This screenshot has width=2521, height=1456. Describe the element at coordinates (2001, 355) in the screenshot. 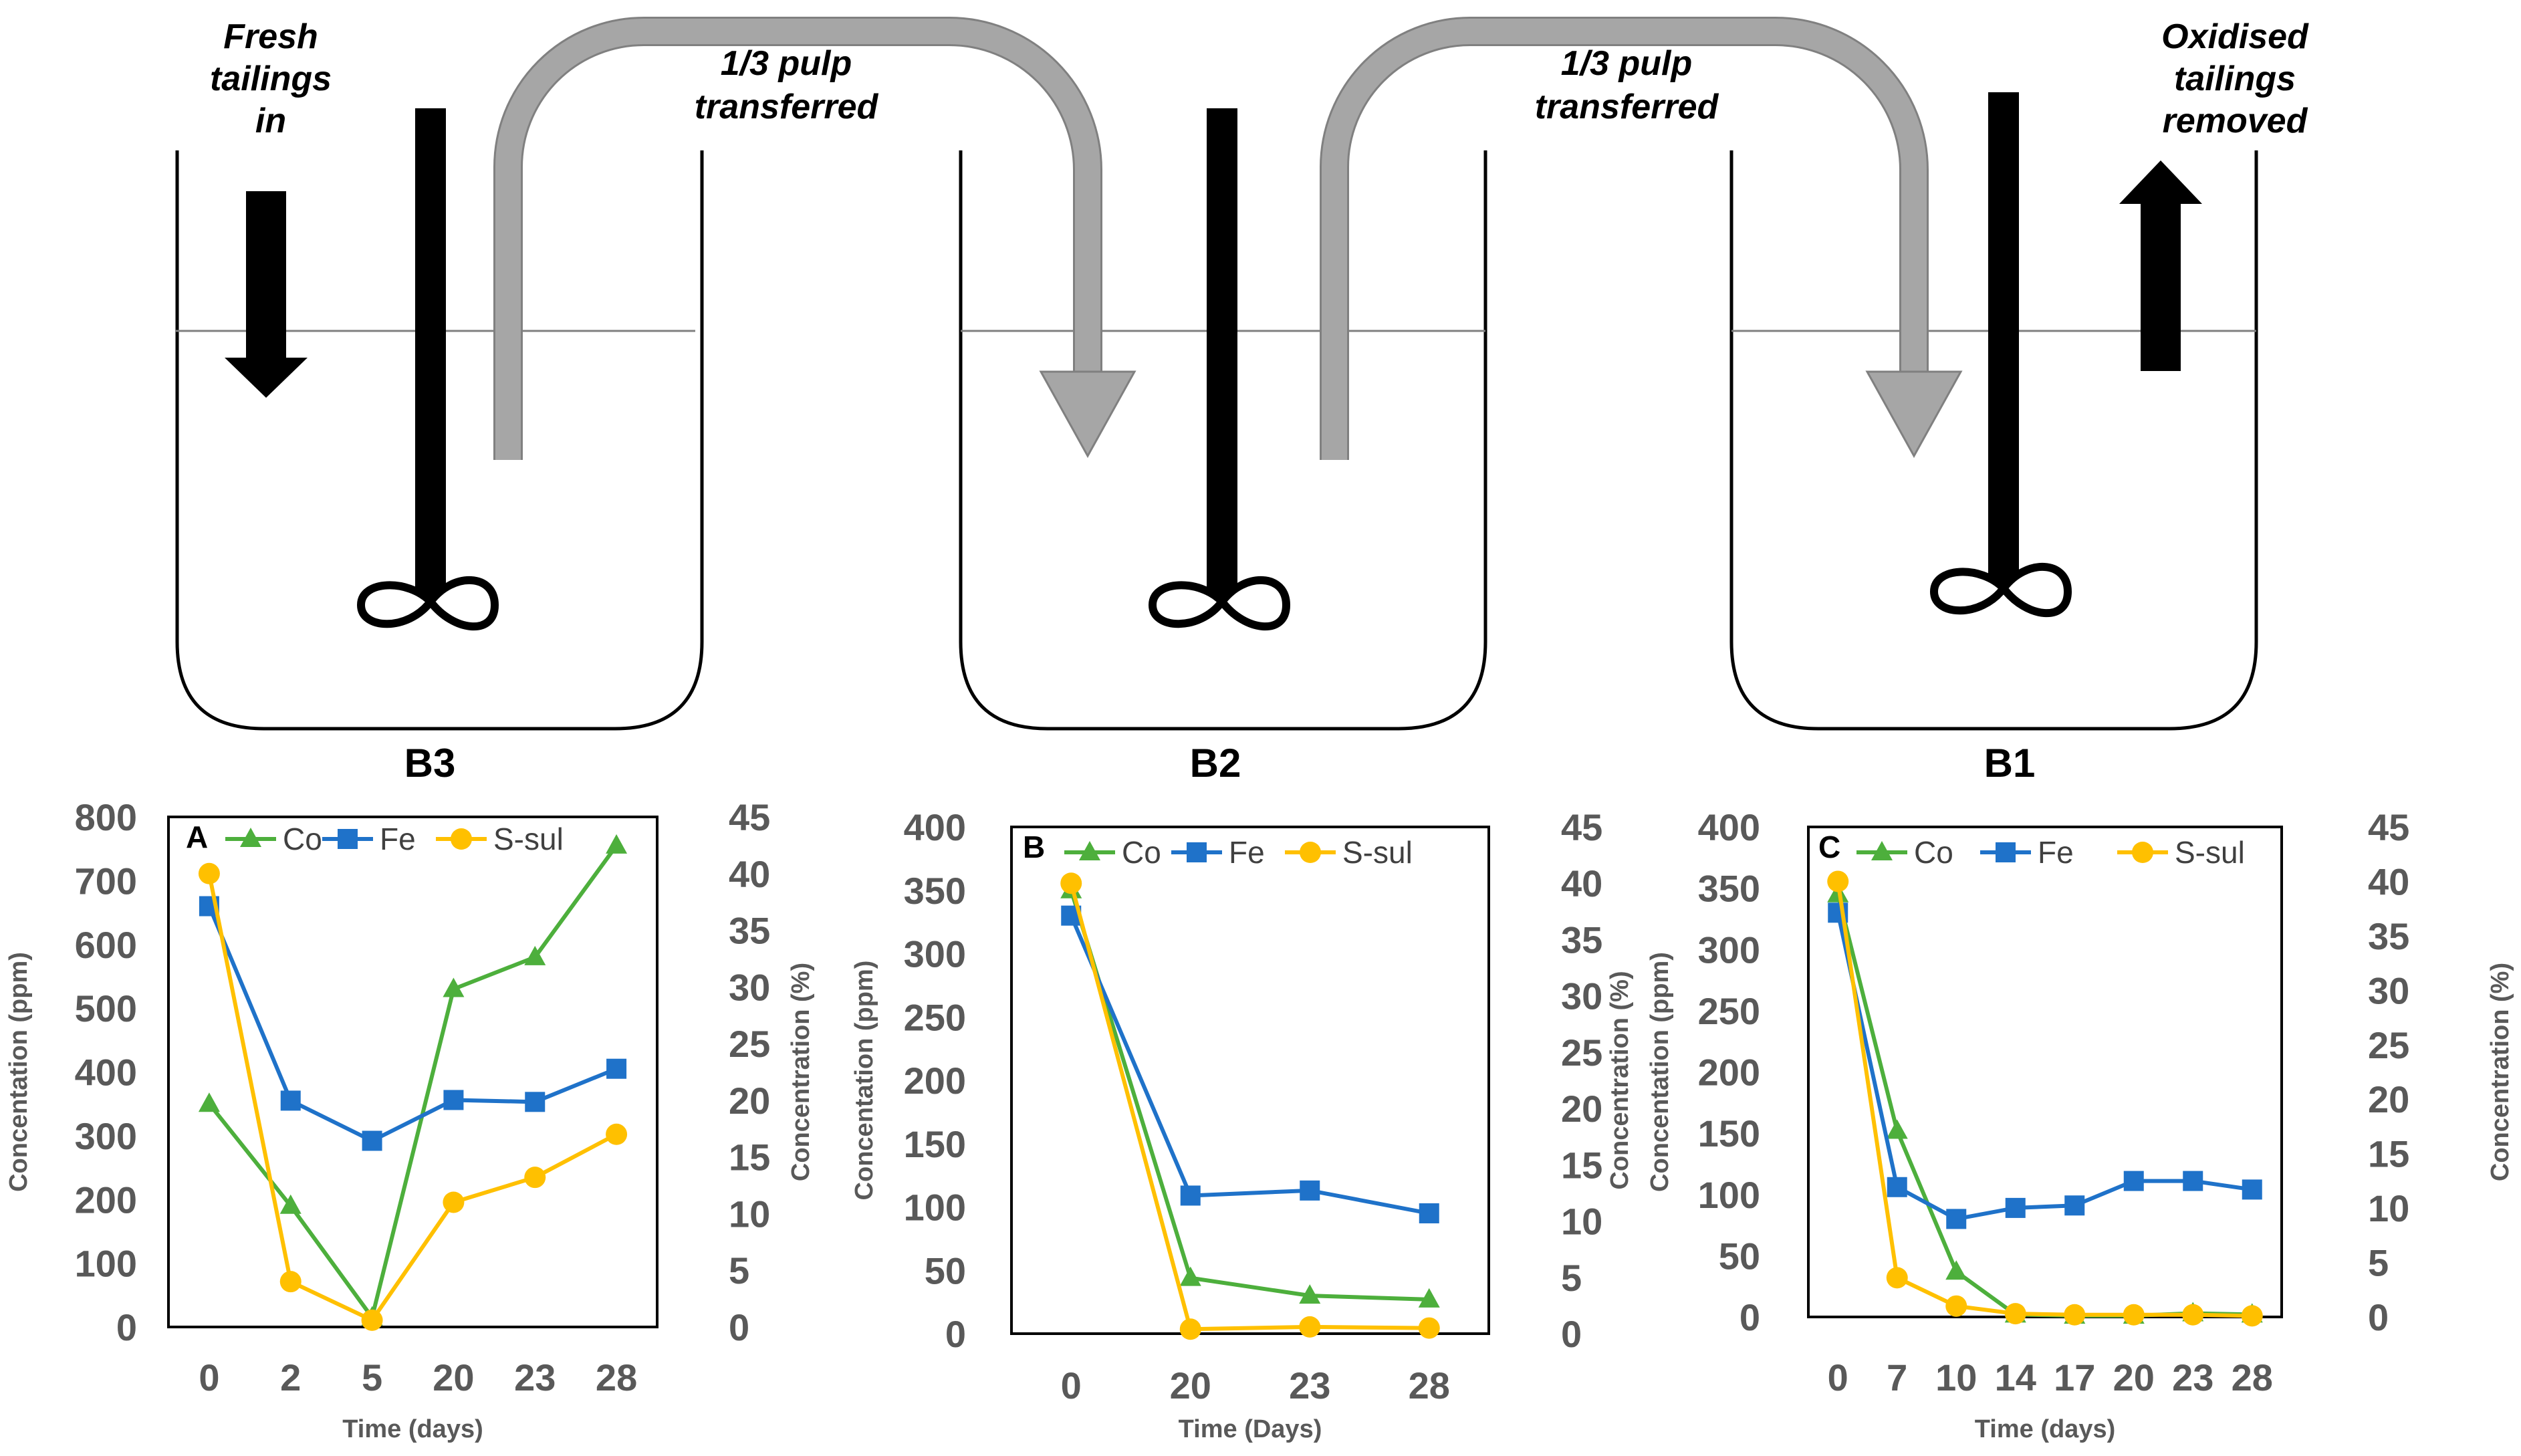

I see `agitator-b1` at that location.